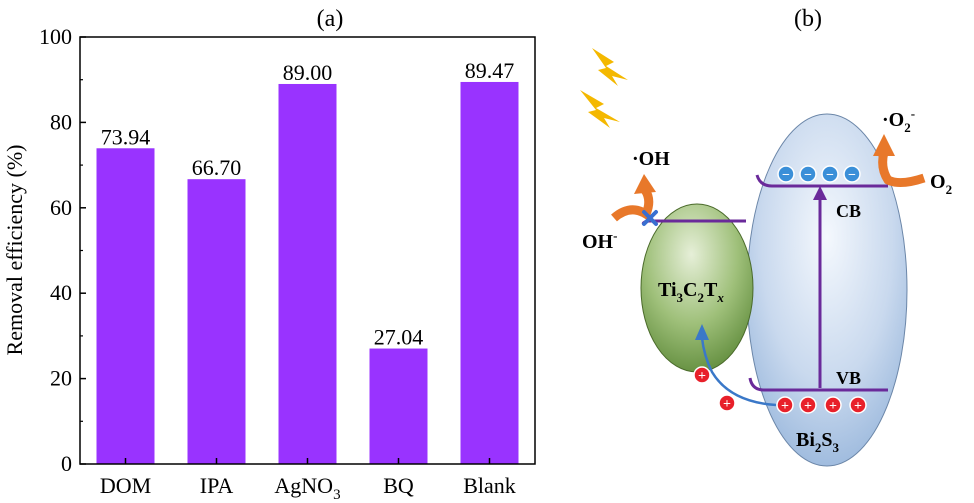  Describe the element at coordinates (691, 292) in the screenshot. I see `ti3c2tx-label: Ti3C2Tx` at that location.